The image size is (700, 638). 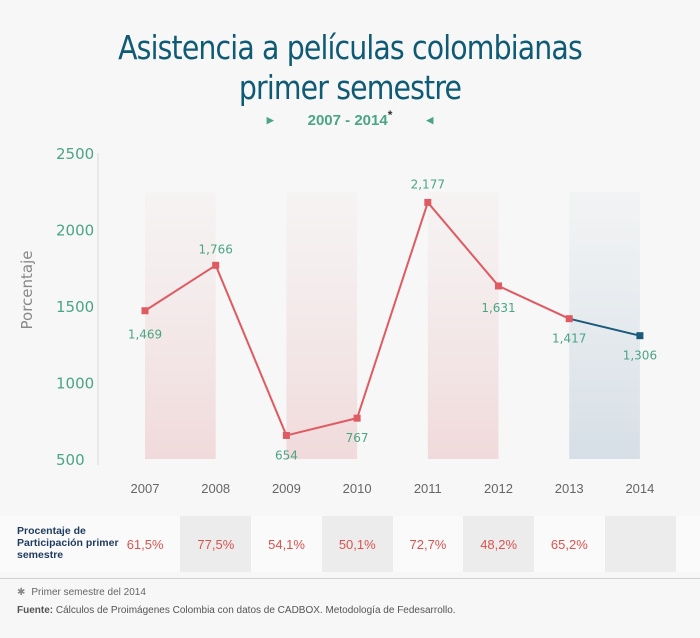 I want to click on right-arrow-icon: ▶, so click(x=270, y=120).